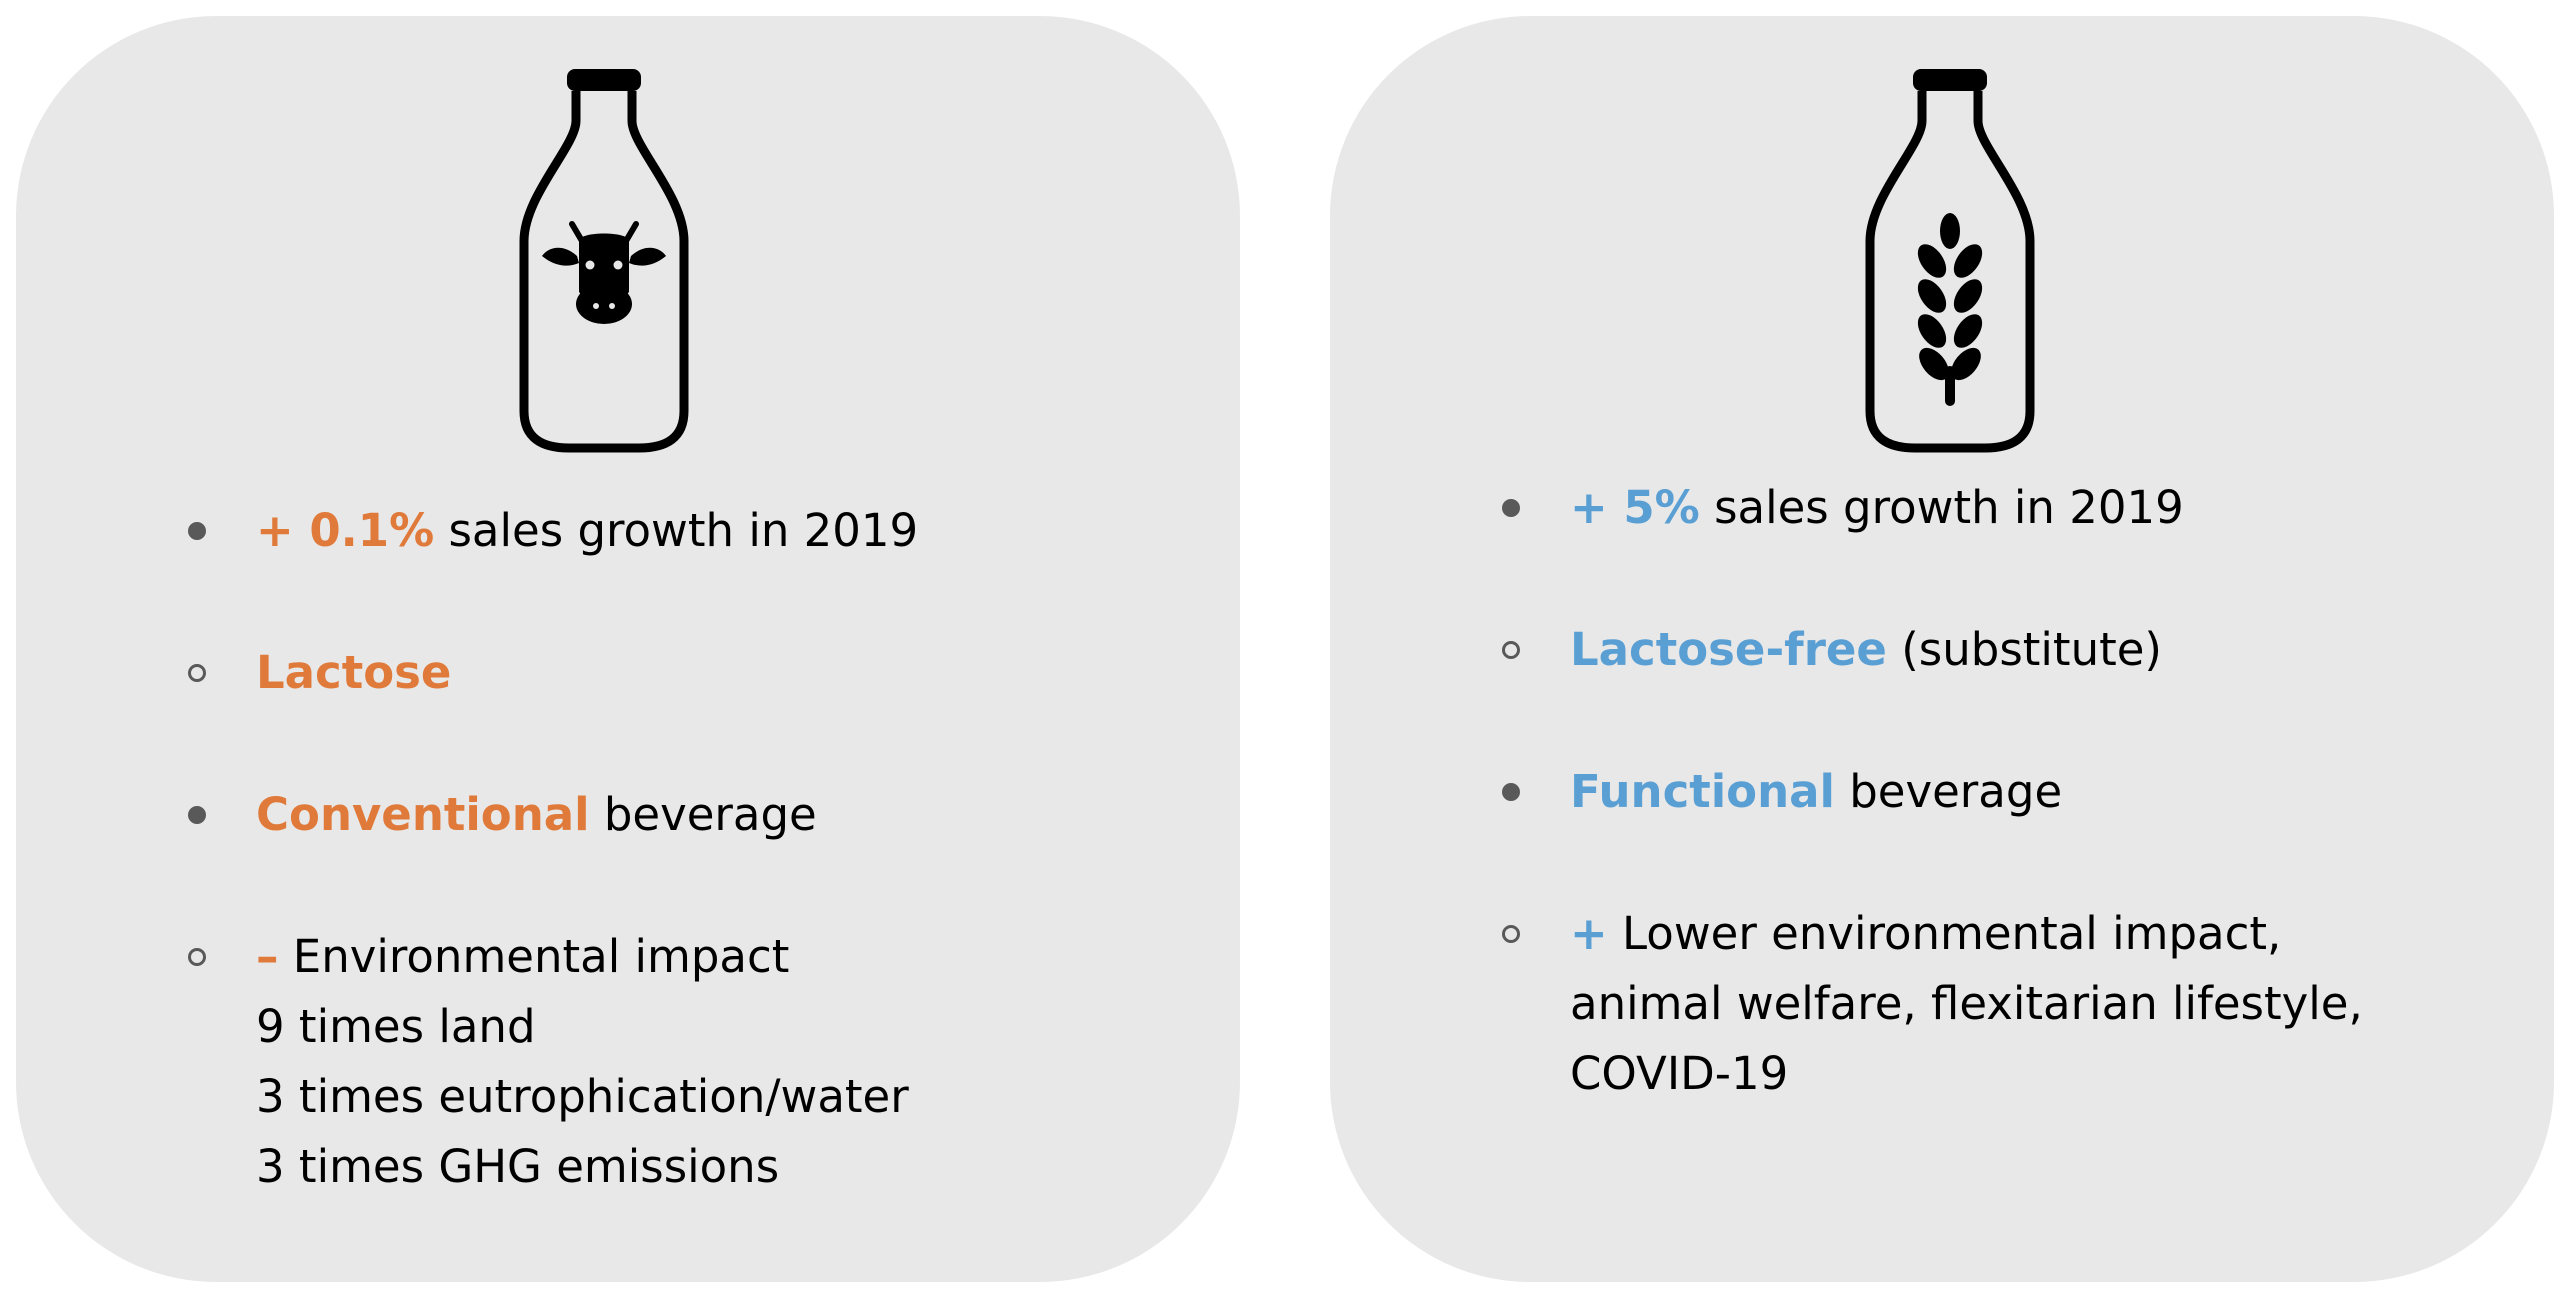  What do you see at coordinates (1966, 686) in the screenshot?
I see `list-item: Lactose-free (substitute)` at bounding box center [1966, 686].